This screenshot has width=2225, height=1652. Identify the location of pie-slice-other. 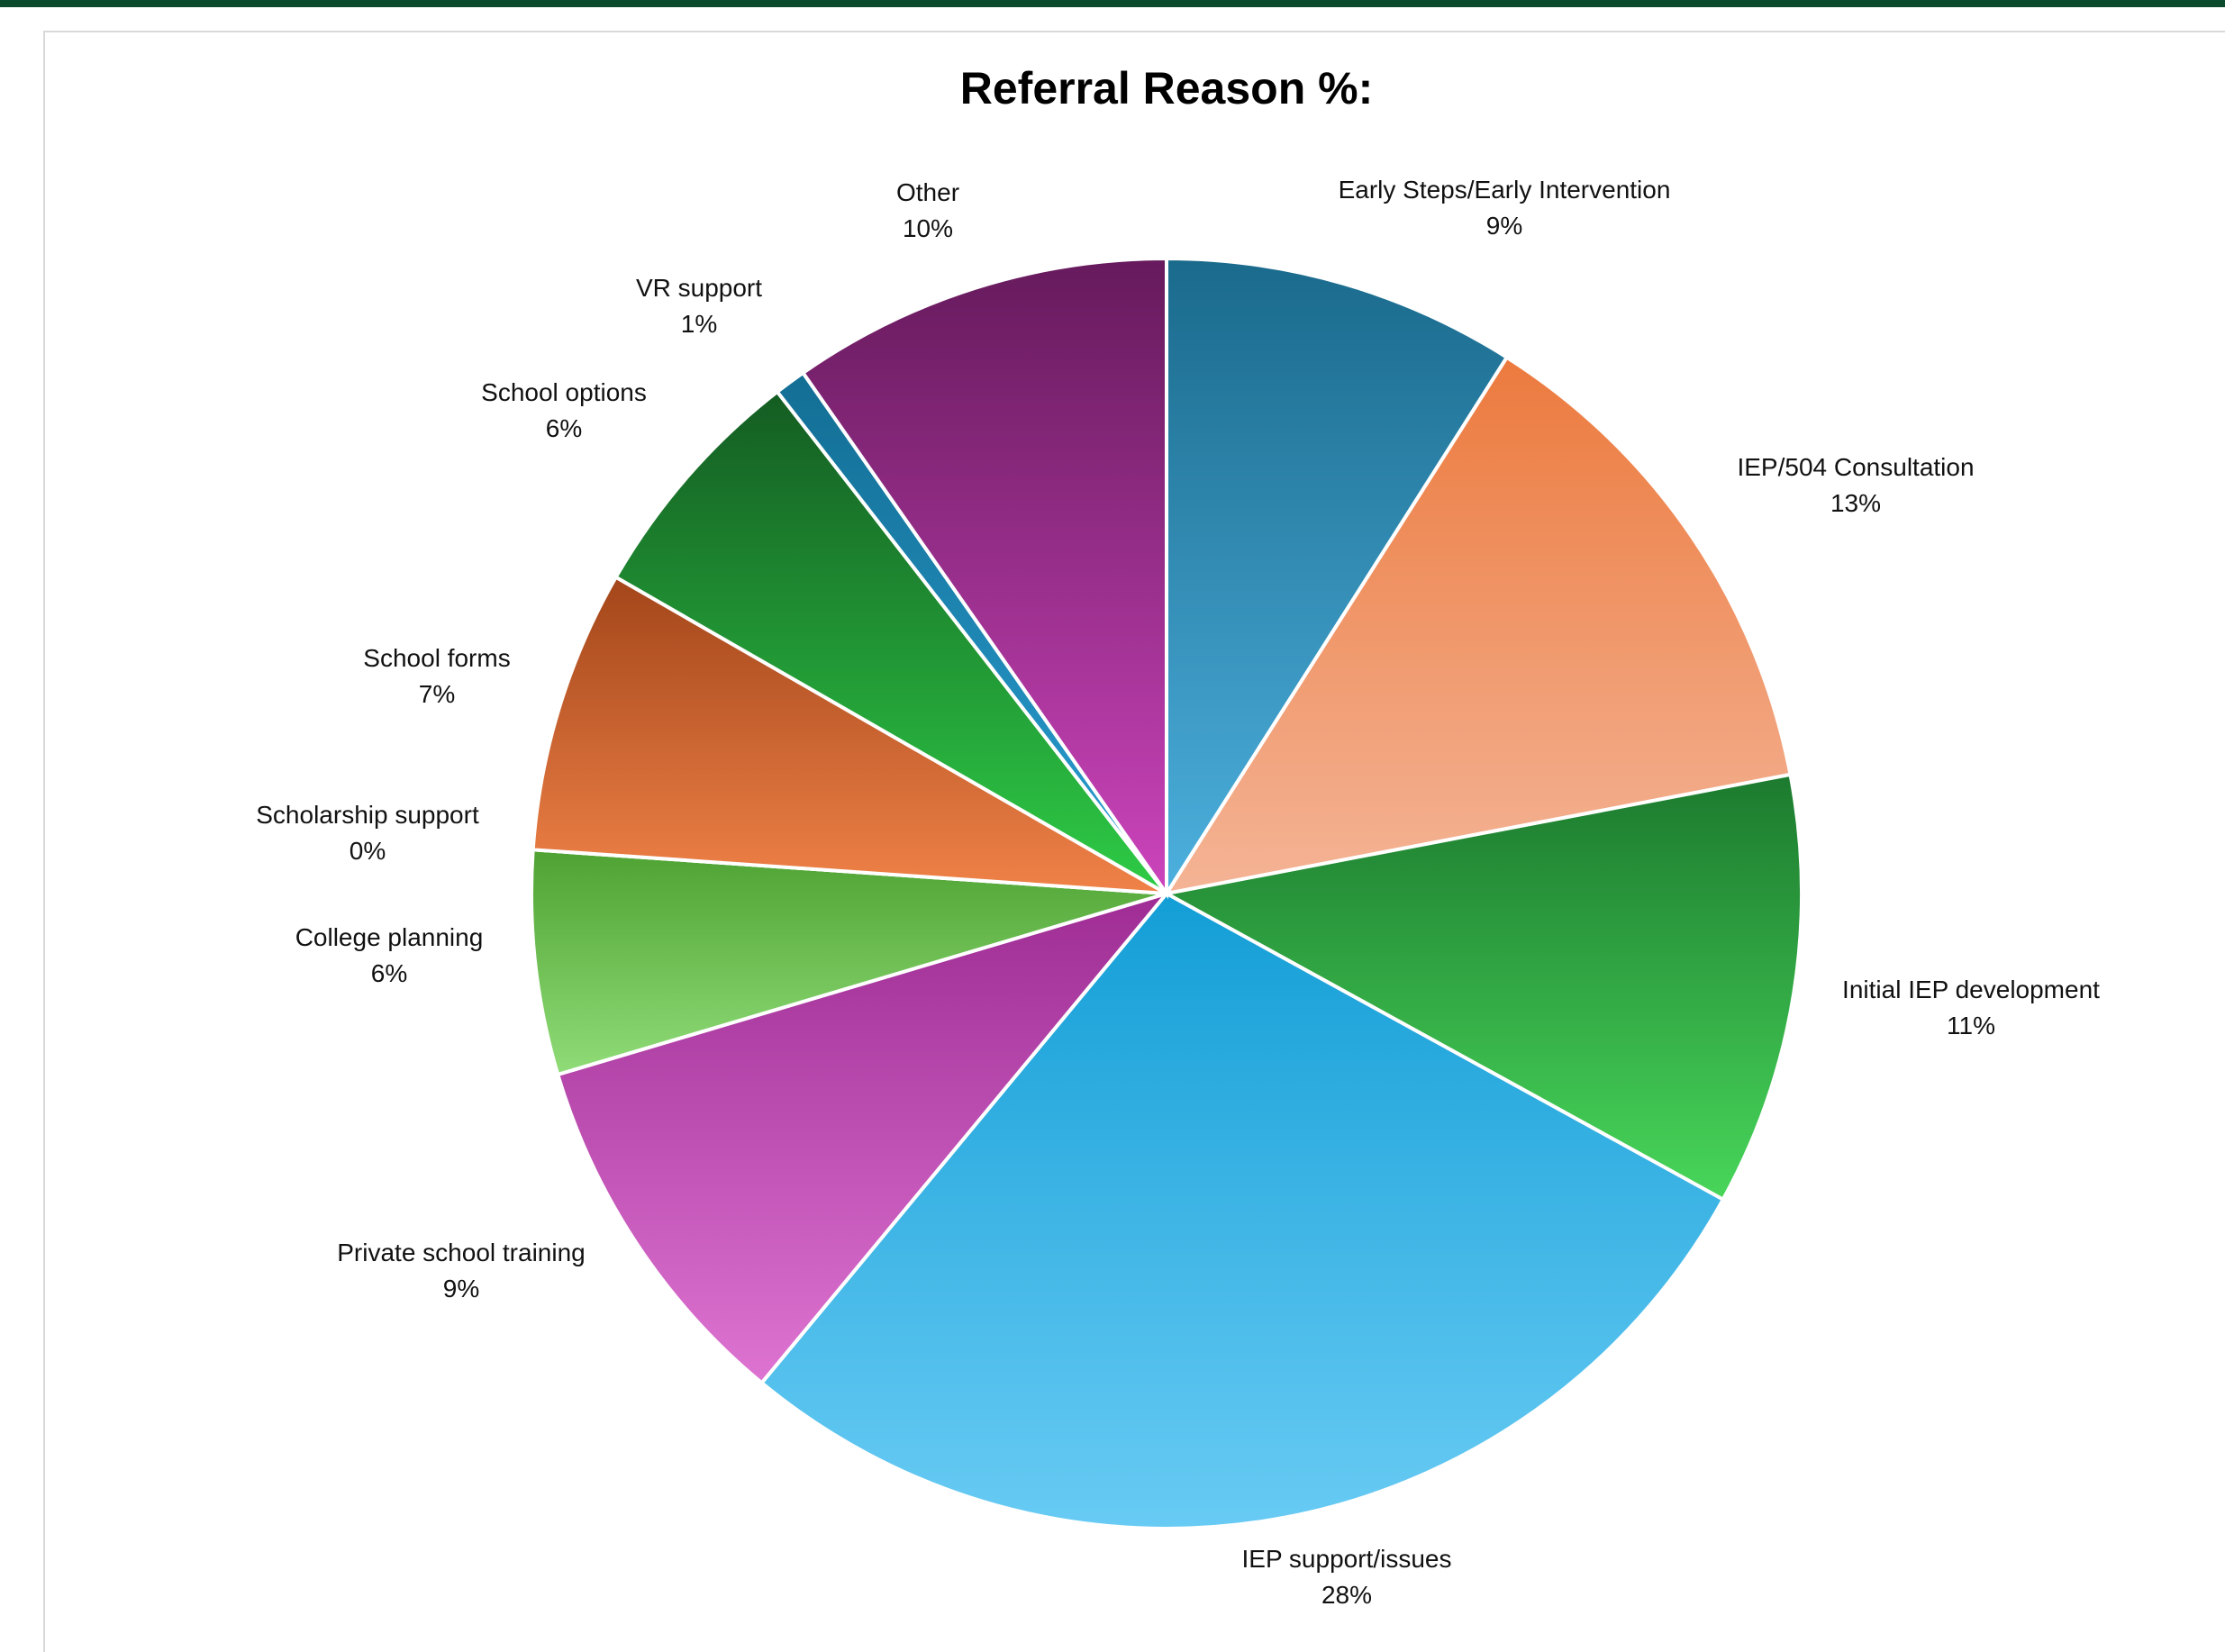
(984, 578).